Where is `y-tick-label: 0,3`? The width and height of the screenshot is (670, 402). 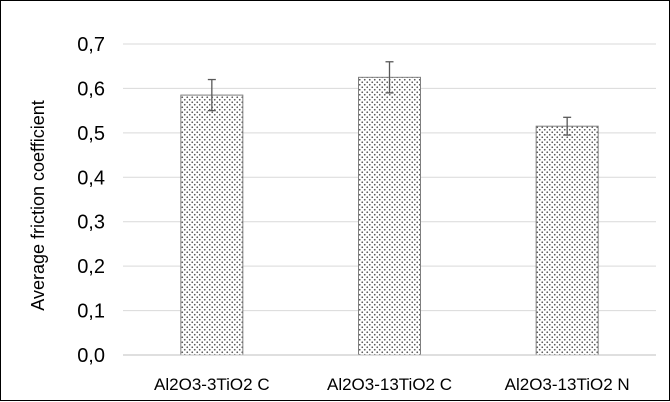
y-tick-label: 0,3 is located at coordinates (91, 223).